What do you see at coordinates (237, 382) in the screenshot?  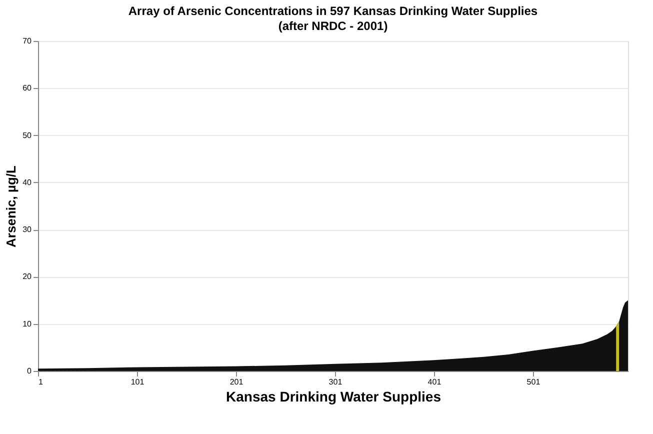 I see `x-tick-label: 201` at bounding box center [237, 382].